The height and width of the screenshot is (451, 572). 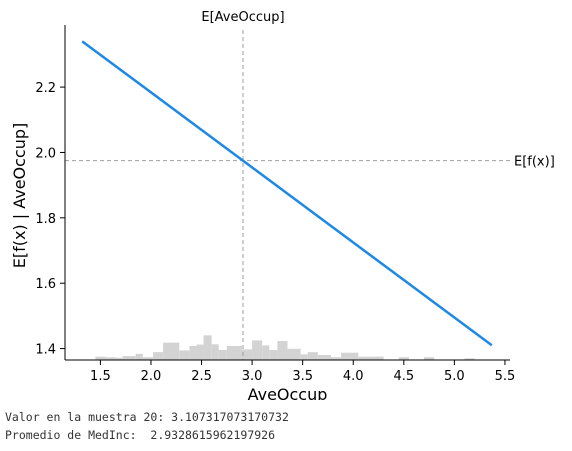 I want to click on x-tick-label: 2.0, so click(x=151, y=376).